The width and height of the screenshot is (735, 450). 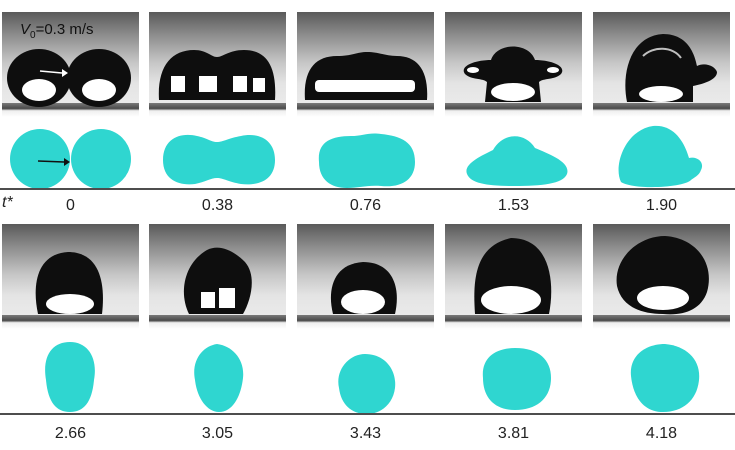 What do you see at coordinates (217, 205) in the screenshot?
I see `time-label: 0.38` at bounding box center [217, 205].